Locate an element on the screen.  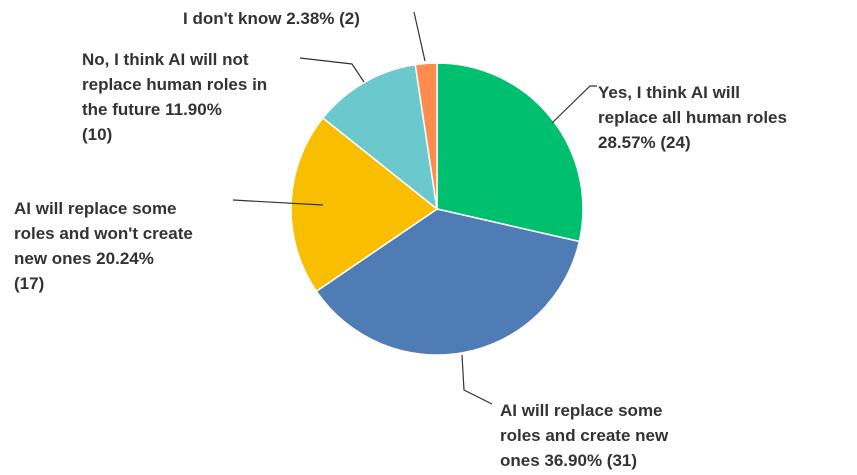
label-line: replace human roles in is located at coordinates (175, 84).